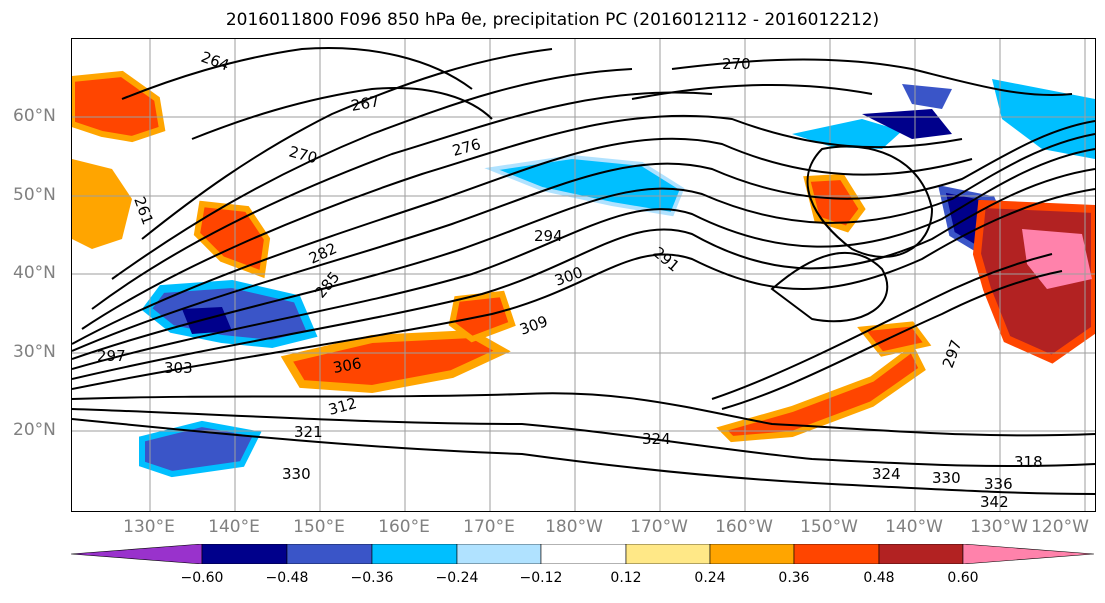 Image resolution: width=1105 pixels, height=603 pixels. What do you see at coordinates (34, 430) in the screenshot?
I see `lat-label: 20°N` at bounding box center [34, 430].